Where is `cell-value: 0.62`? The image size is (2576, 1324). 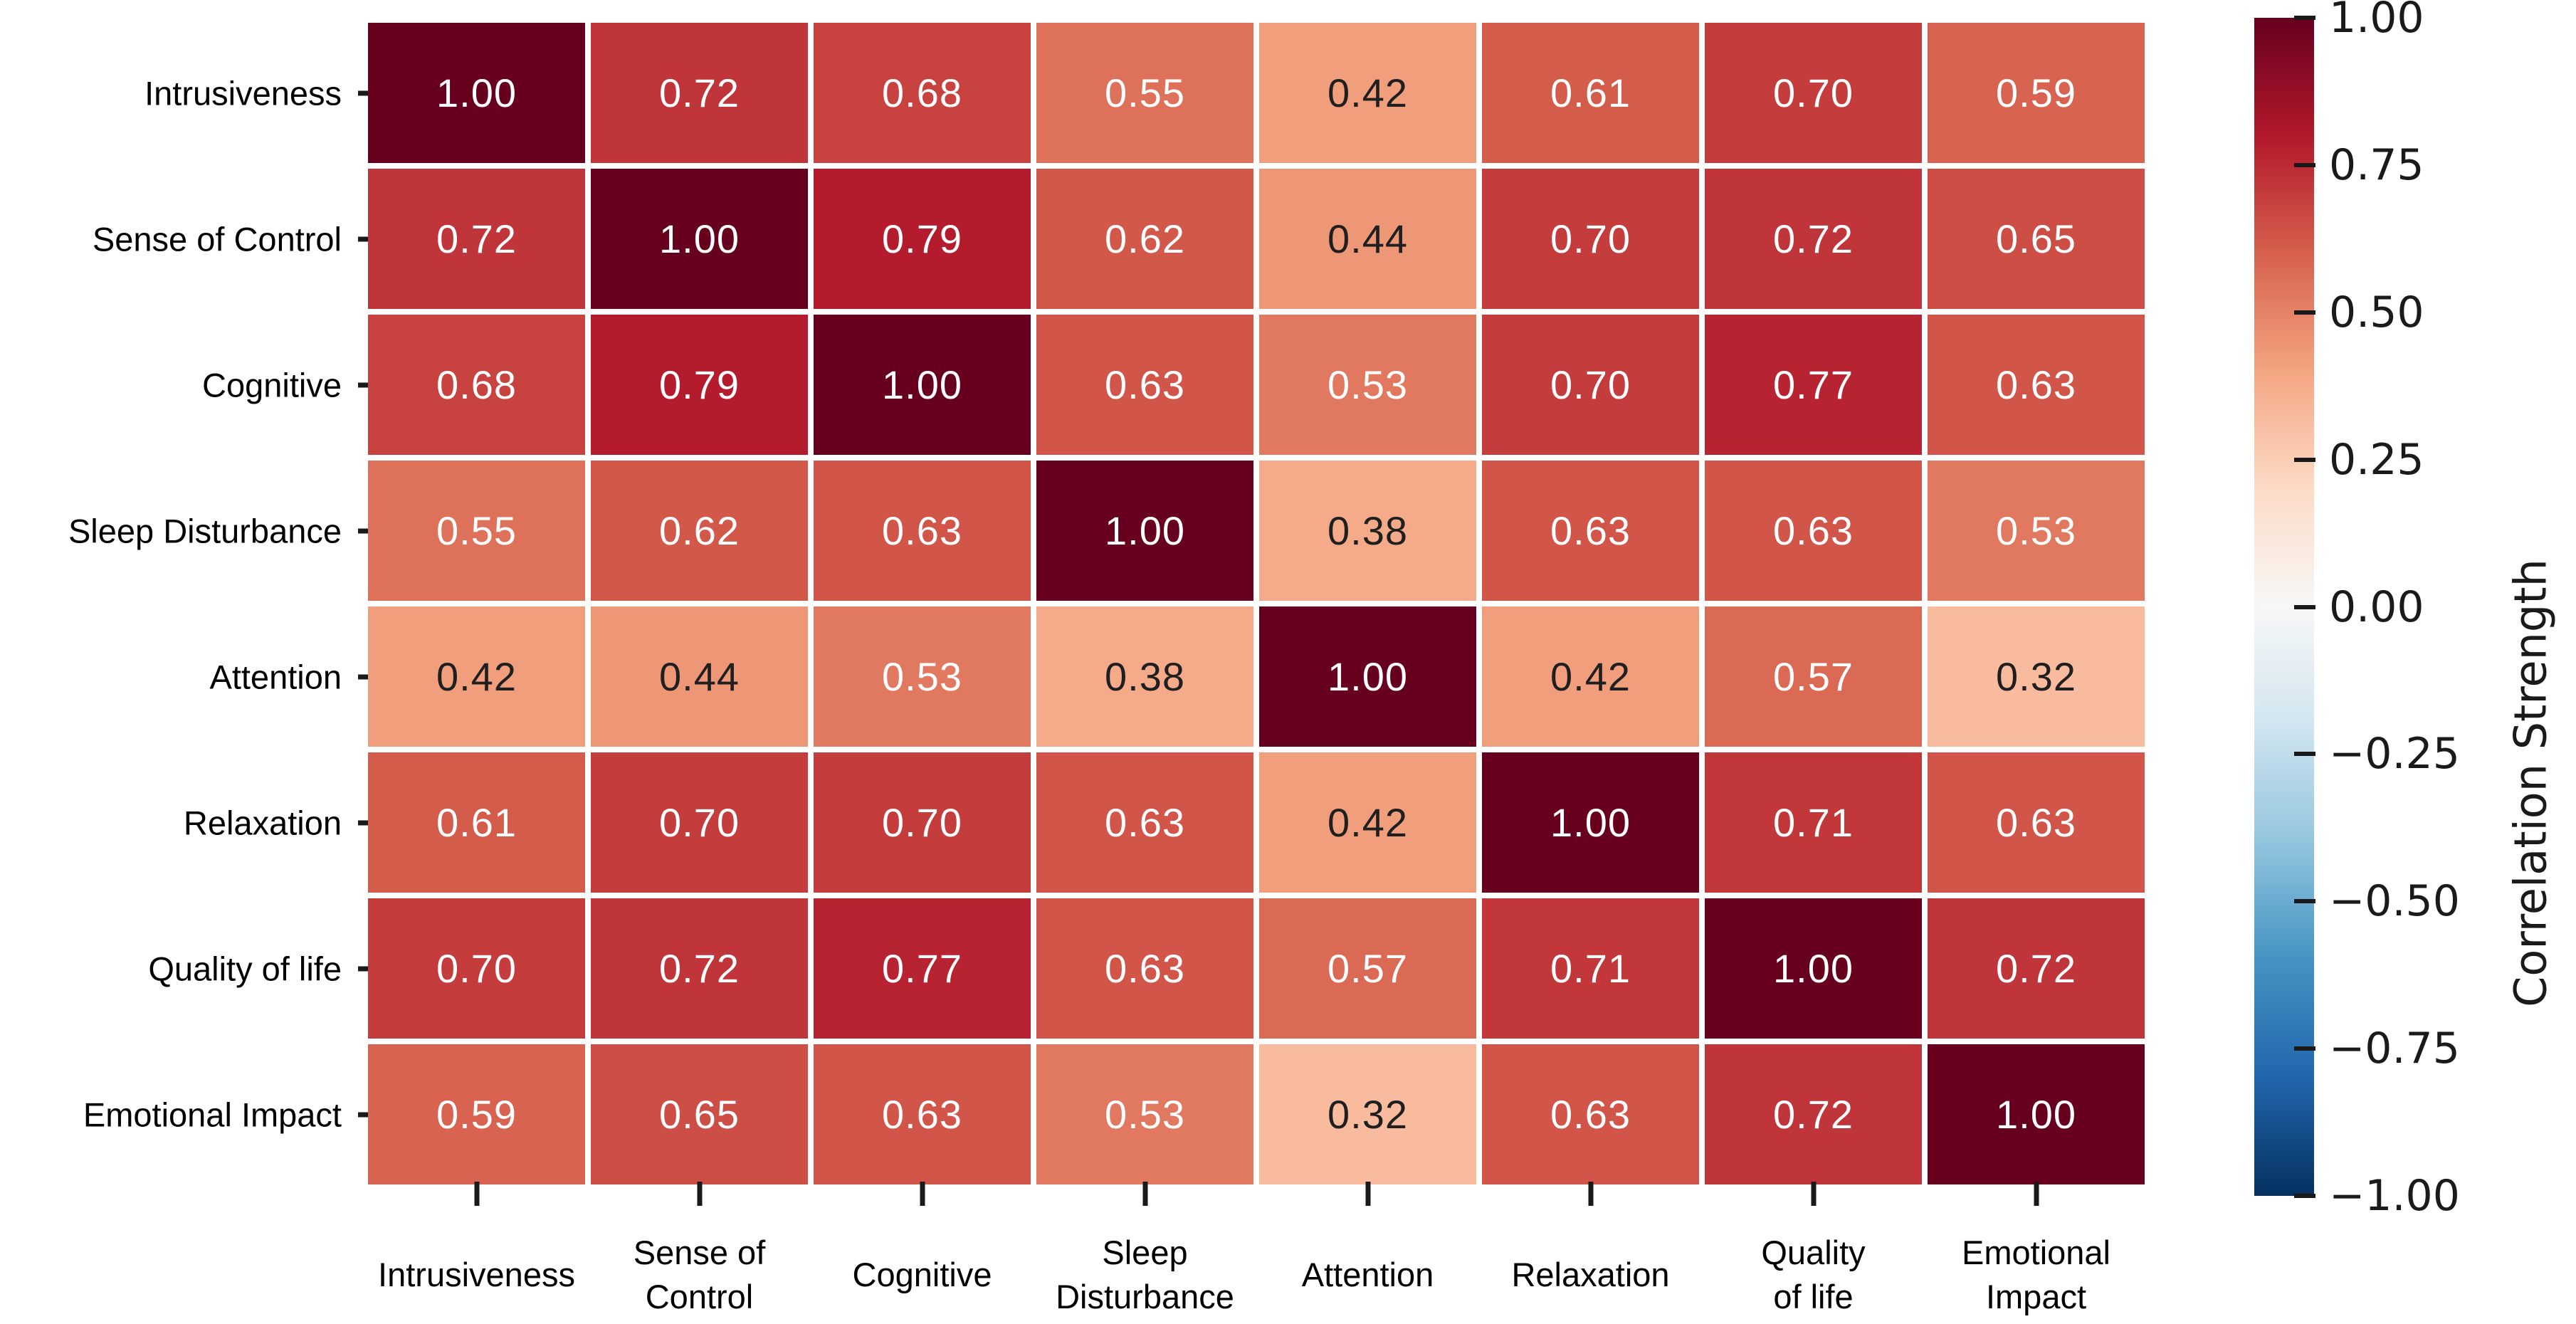
cell-value: 0.62 is located at coordinates (1145, 238).